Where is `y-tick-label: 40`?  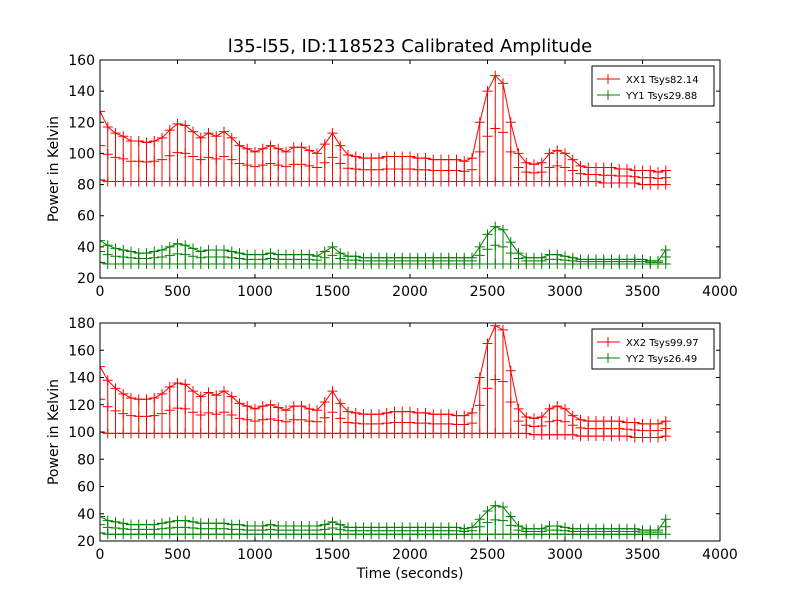
y-tick-label: 40 is located at coordinates (86, 515).